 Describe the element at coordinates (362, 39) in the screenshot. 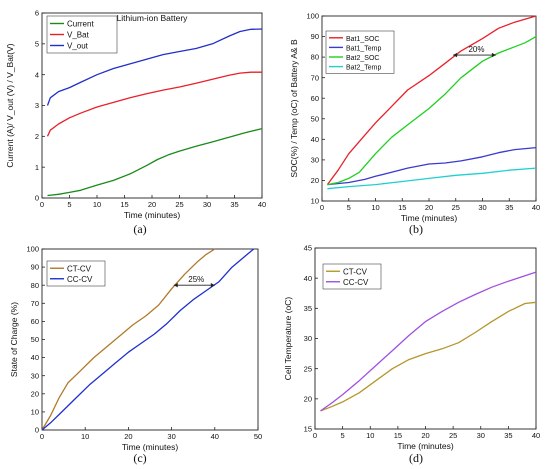

I see `legend-label: Bat1_SOC` at that location.